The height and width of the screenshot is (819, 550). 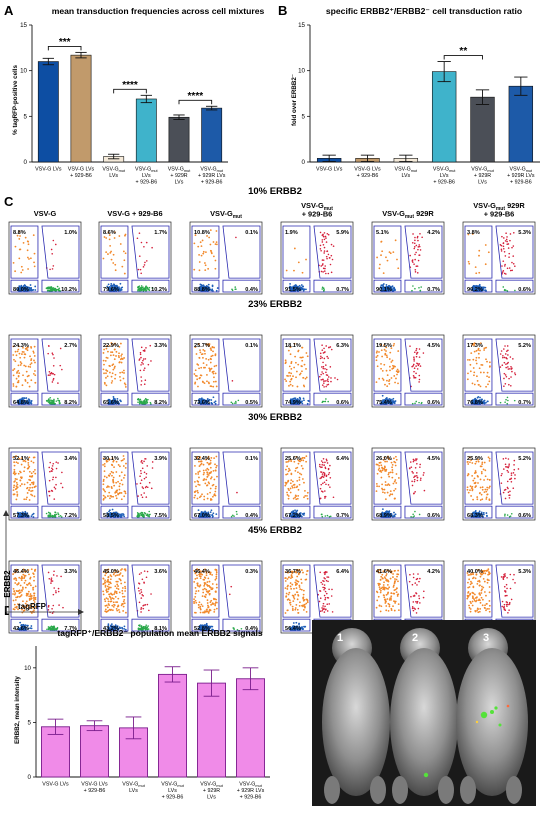 I want to click on category-label-line-1: + 929R LVs, so click(x=521, y=176).